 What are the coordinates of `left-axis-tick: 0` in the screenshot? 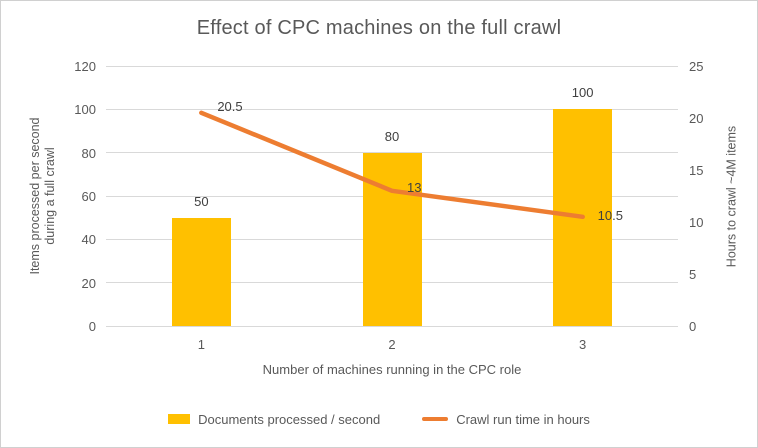 It's located at (92, 326).